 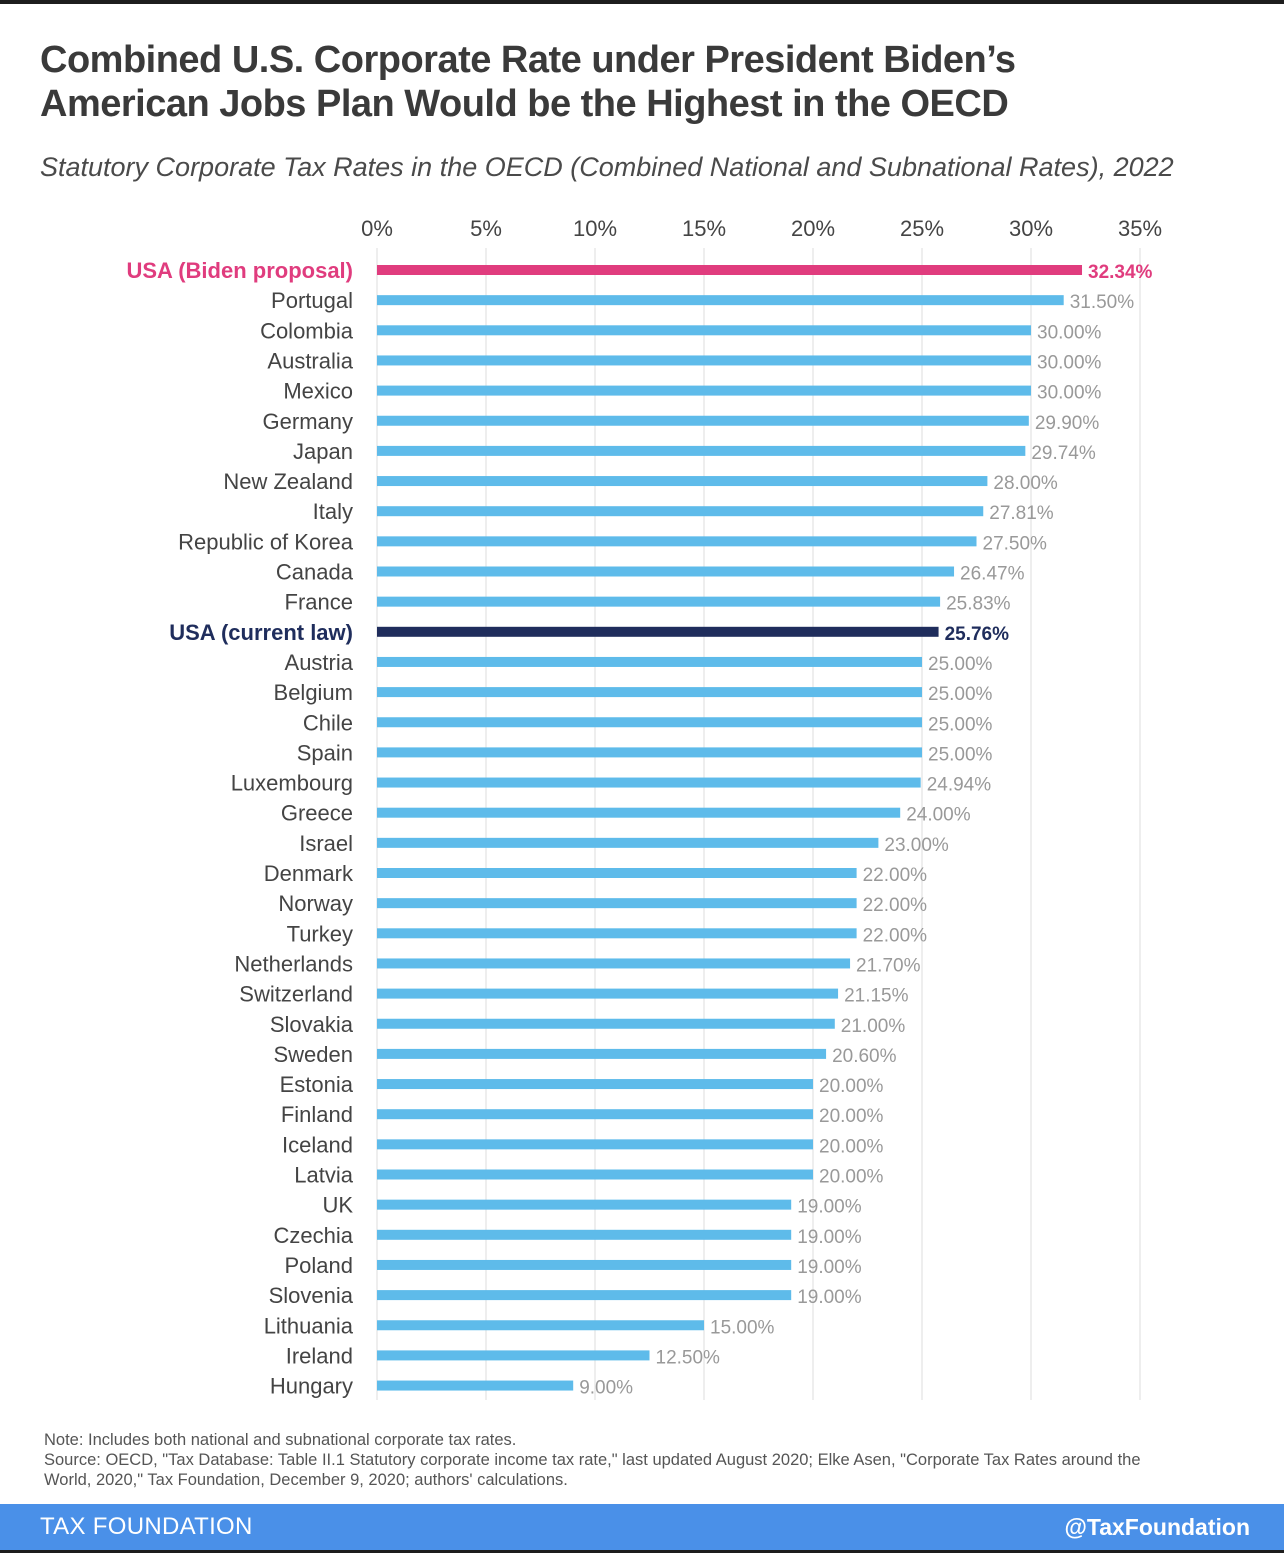 I want to click on value-label: 20.60%, so click(x=864, y=1056).